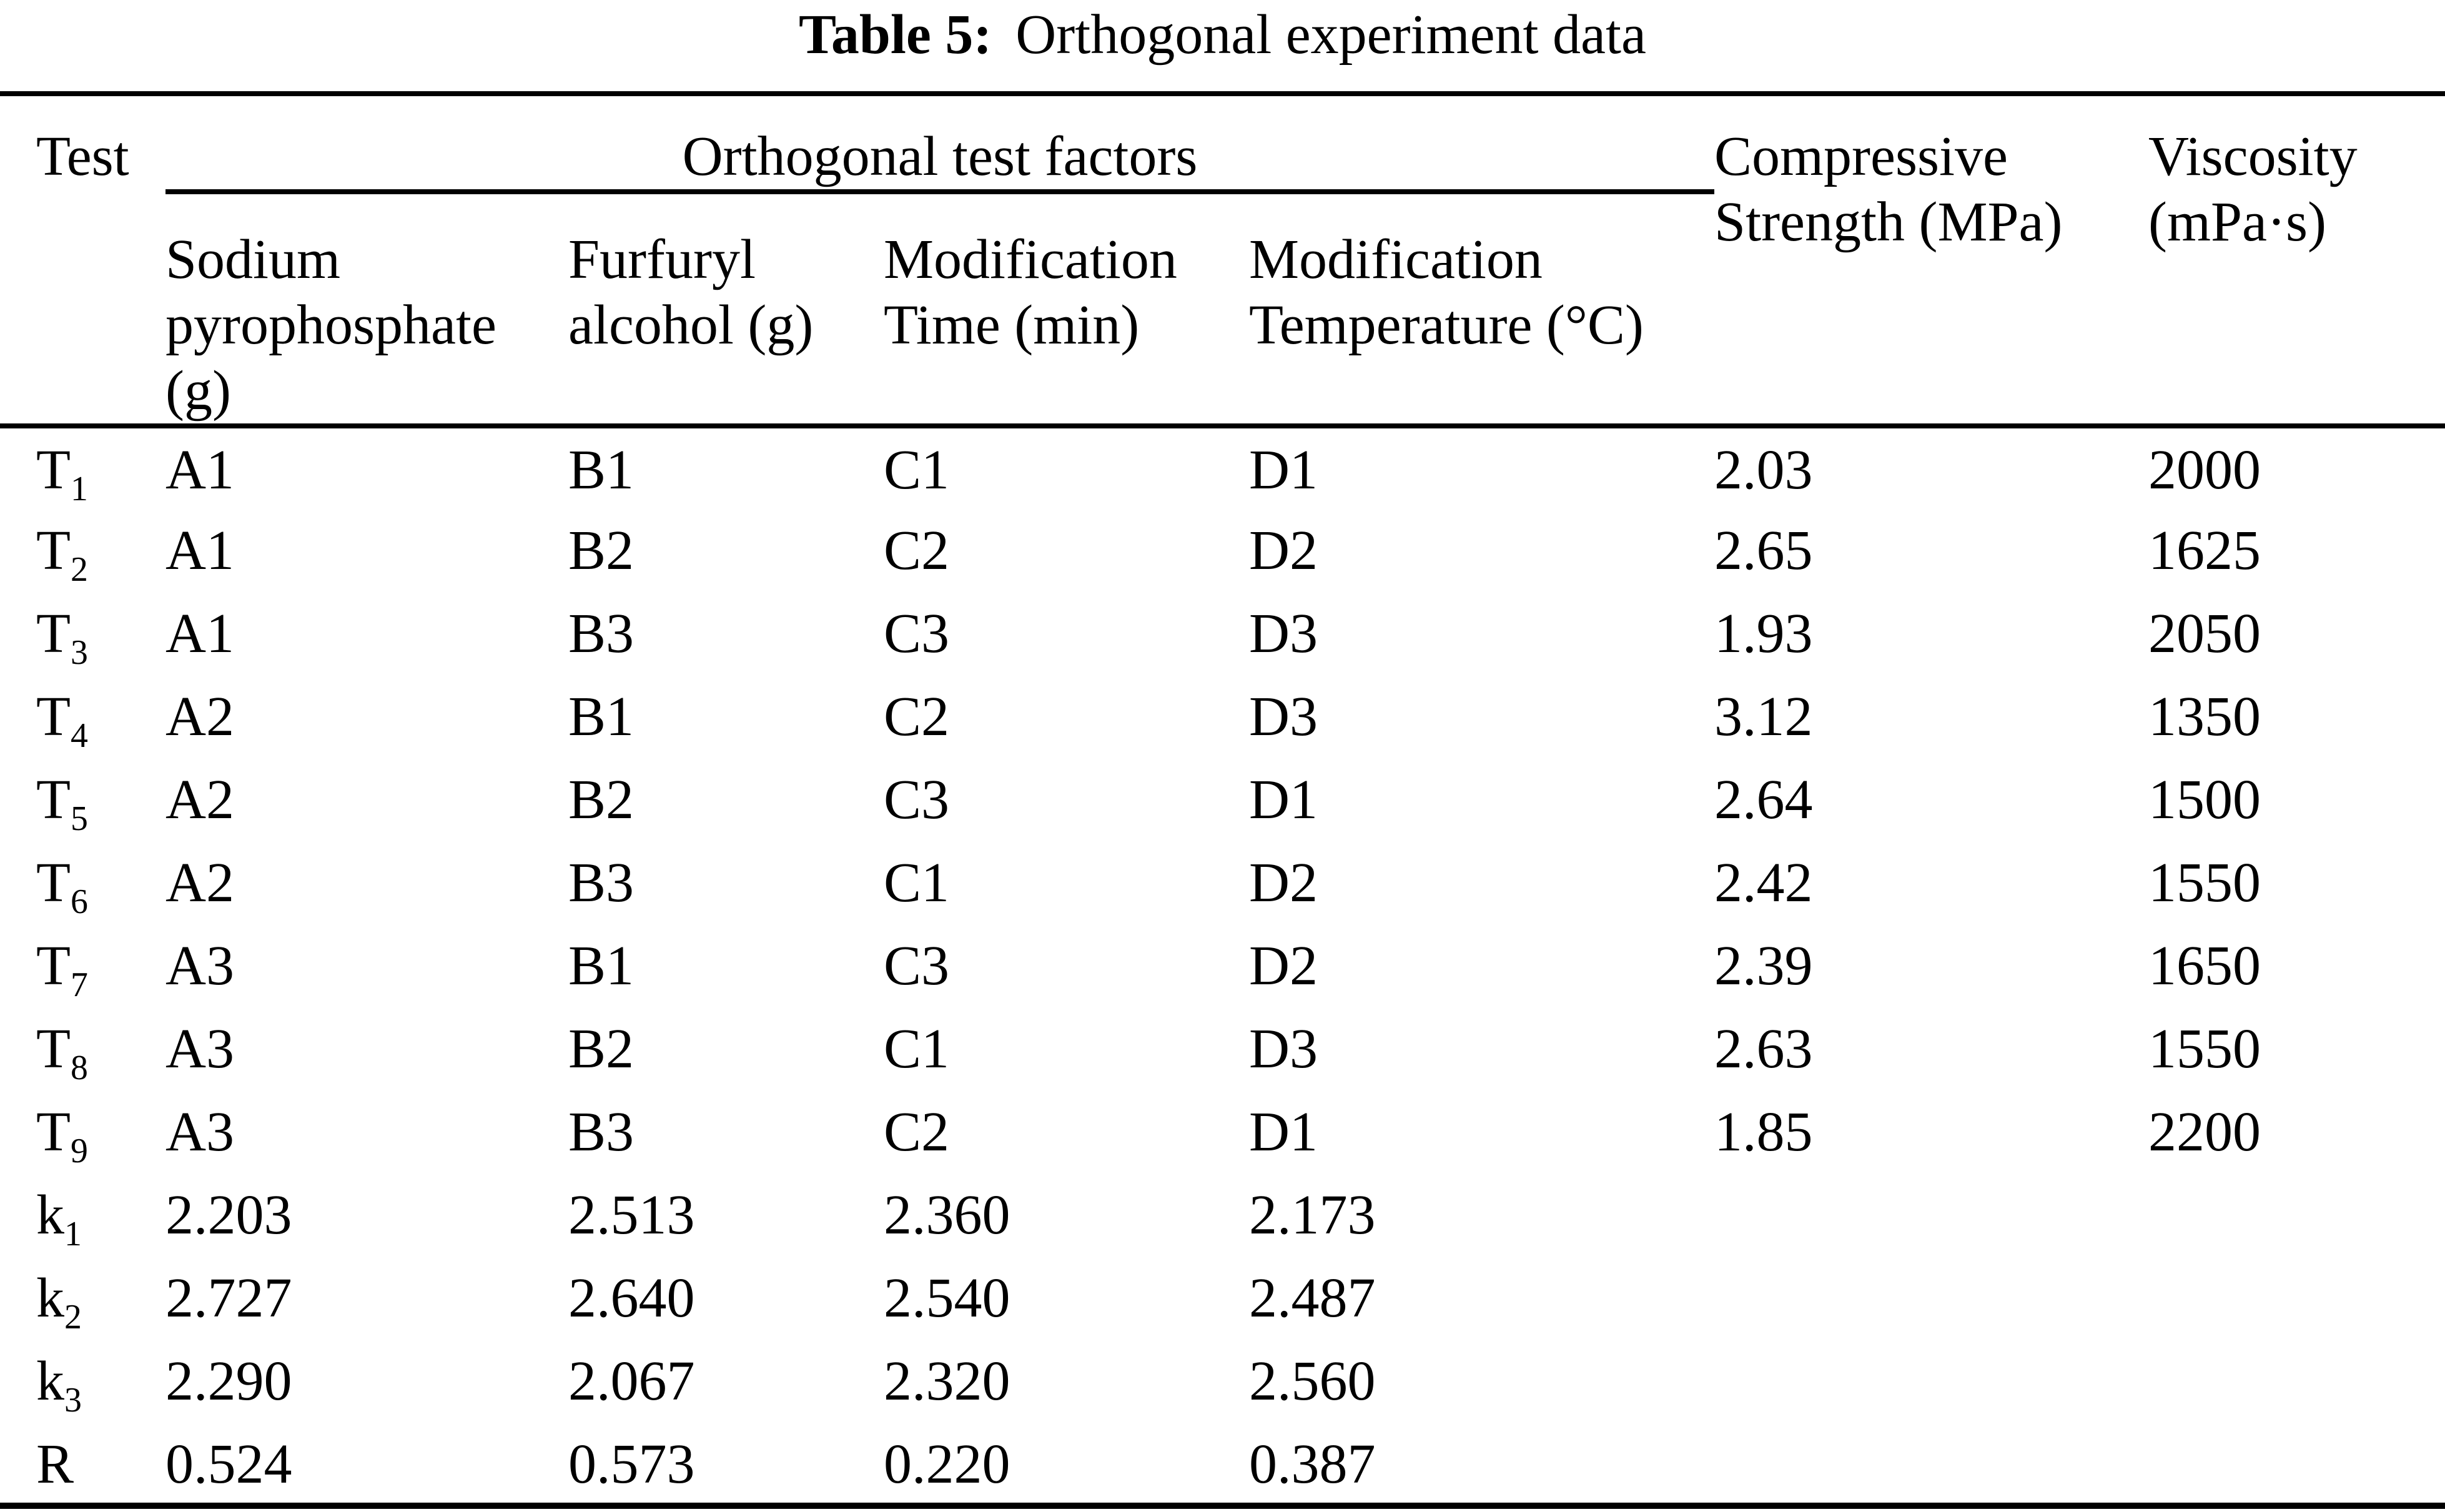 This screenshot has height=1512, width=2445. Describe the element at coordinates (79, 736) in the screenshot. I see `row-label-subscript: 4` at that location.